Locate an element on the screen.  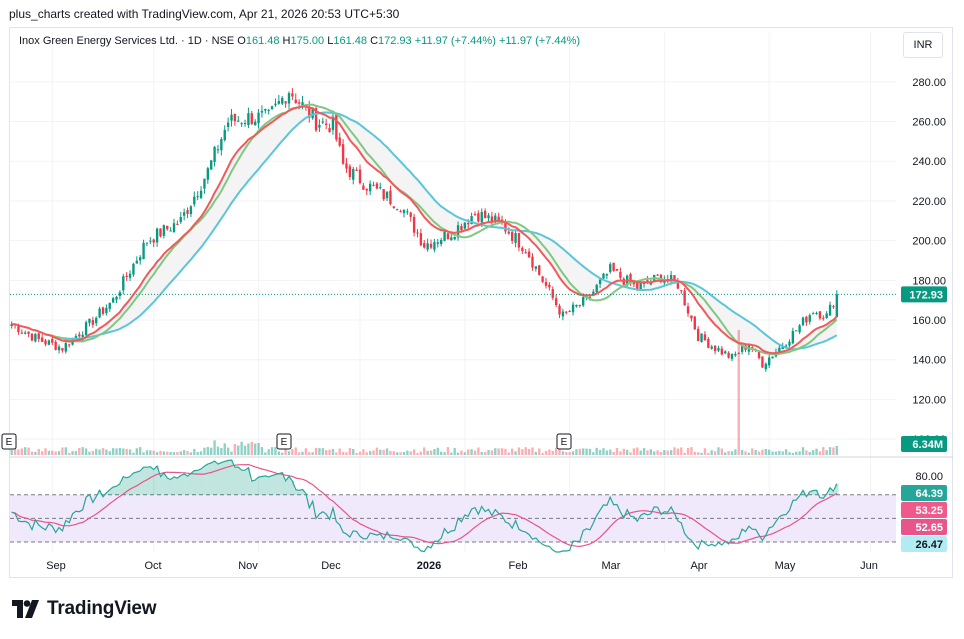
open-label: O is located at coordinates (241, 41).